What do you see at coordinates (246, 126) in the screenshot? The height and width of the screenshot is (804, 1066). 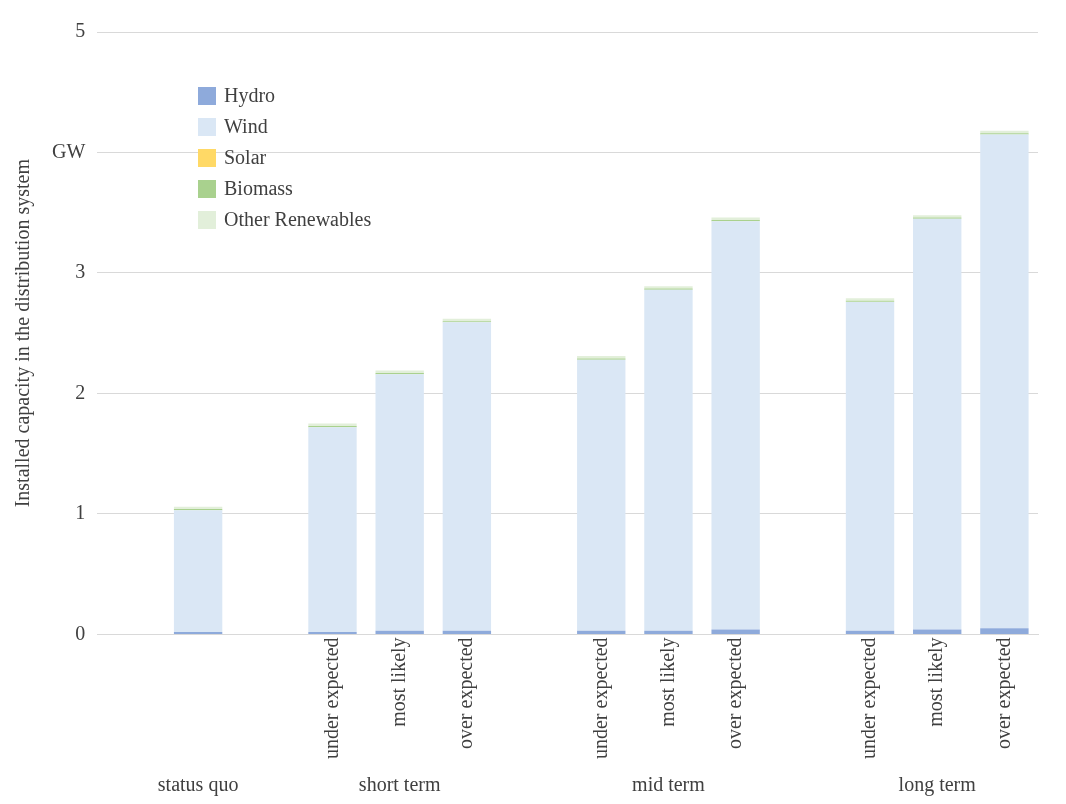 I see `legend-label: Wind` at bounding box center [246, 126].